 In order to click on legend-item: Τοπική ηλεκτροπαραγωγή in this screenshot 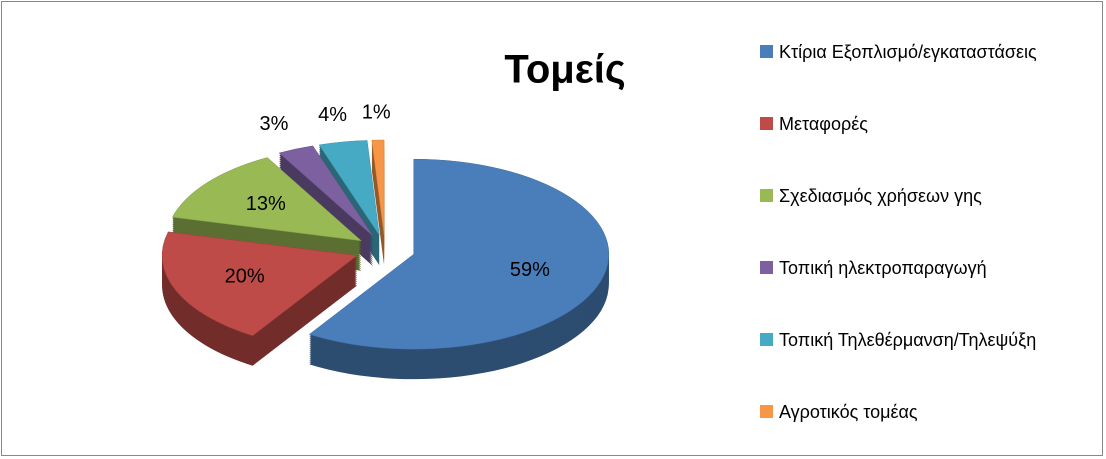, I will do `click(925, 286)`.